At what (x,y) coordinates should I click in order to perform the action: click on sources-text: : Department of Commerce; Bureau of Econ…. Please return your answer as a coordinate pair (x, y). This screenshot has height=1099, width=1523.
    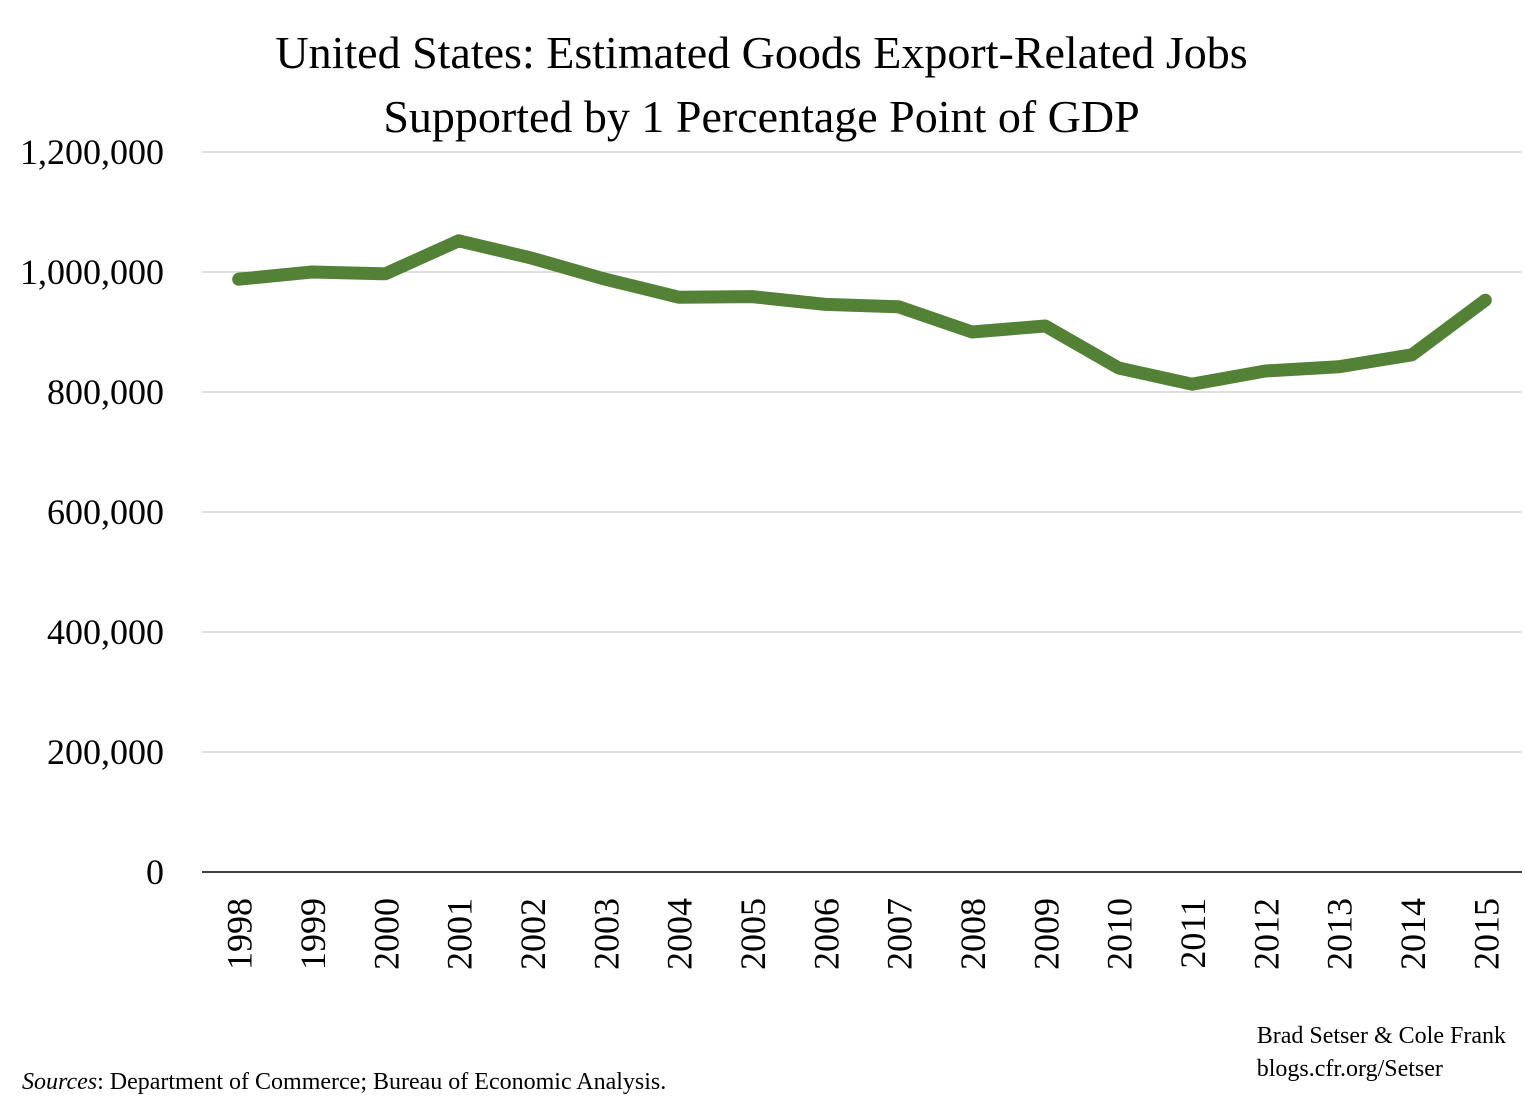
    Looking at the image, I should click on (382, 1082).